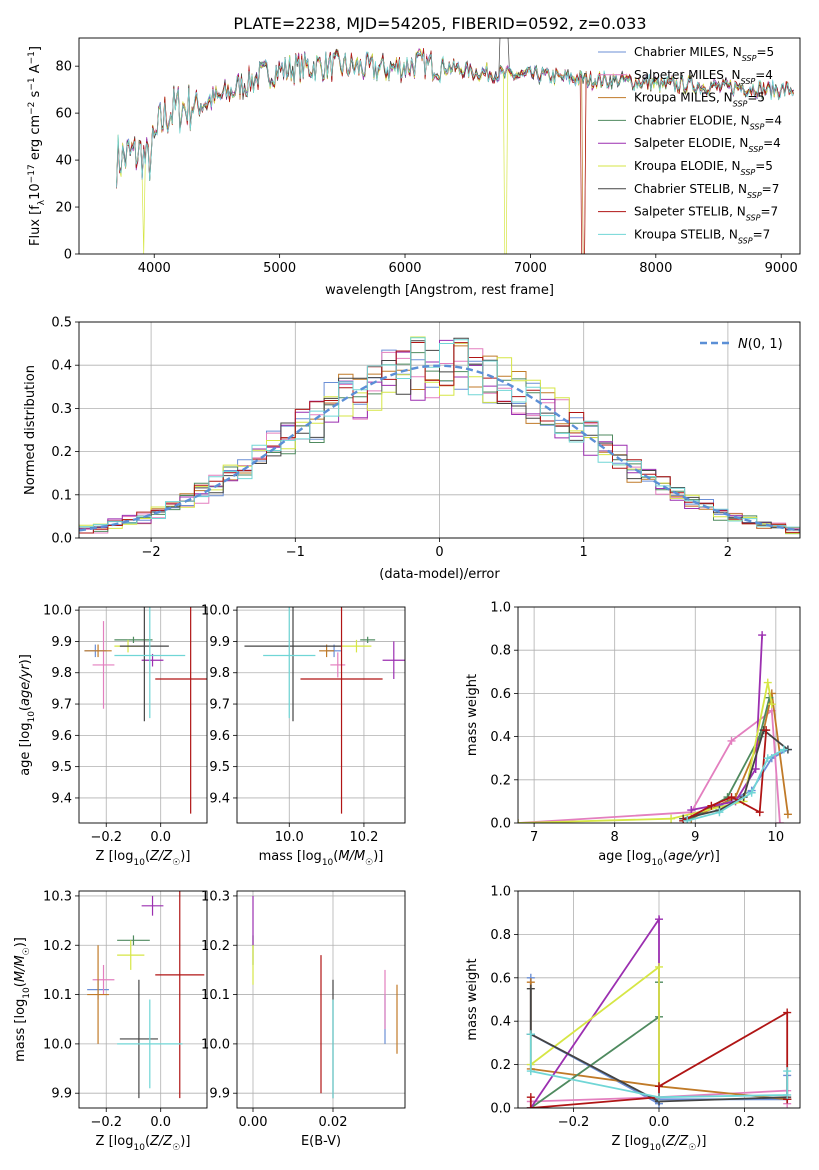 Image resolution: width=819 pixels, height=1170 pixels. What do you see at coordinates (659, 858) in the screenshot?
I see `x-axis-label: age [log10(age/yr)]` at bounding box center [659, 858].